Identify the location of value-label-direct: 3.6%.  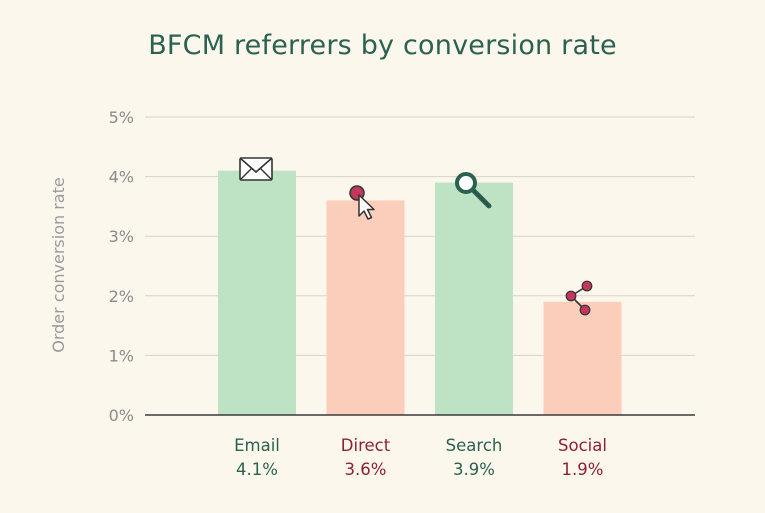
(366, 469).